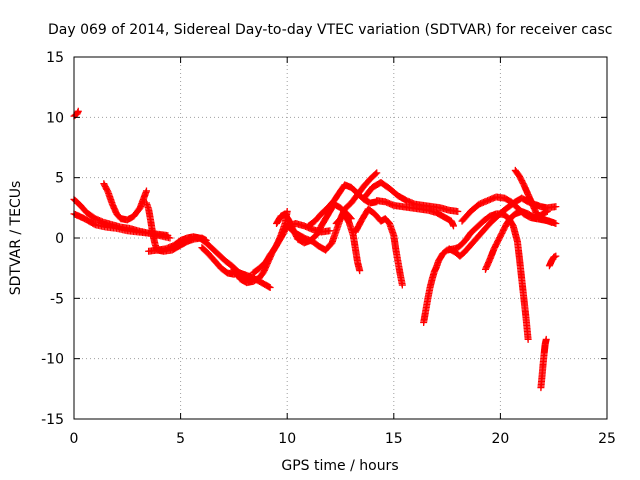  I want to click on y-tick-label: -15, so click(52, 420).